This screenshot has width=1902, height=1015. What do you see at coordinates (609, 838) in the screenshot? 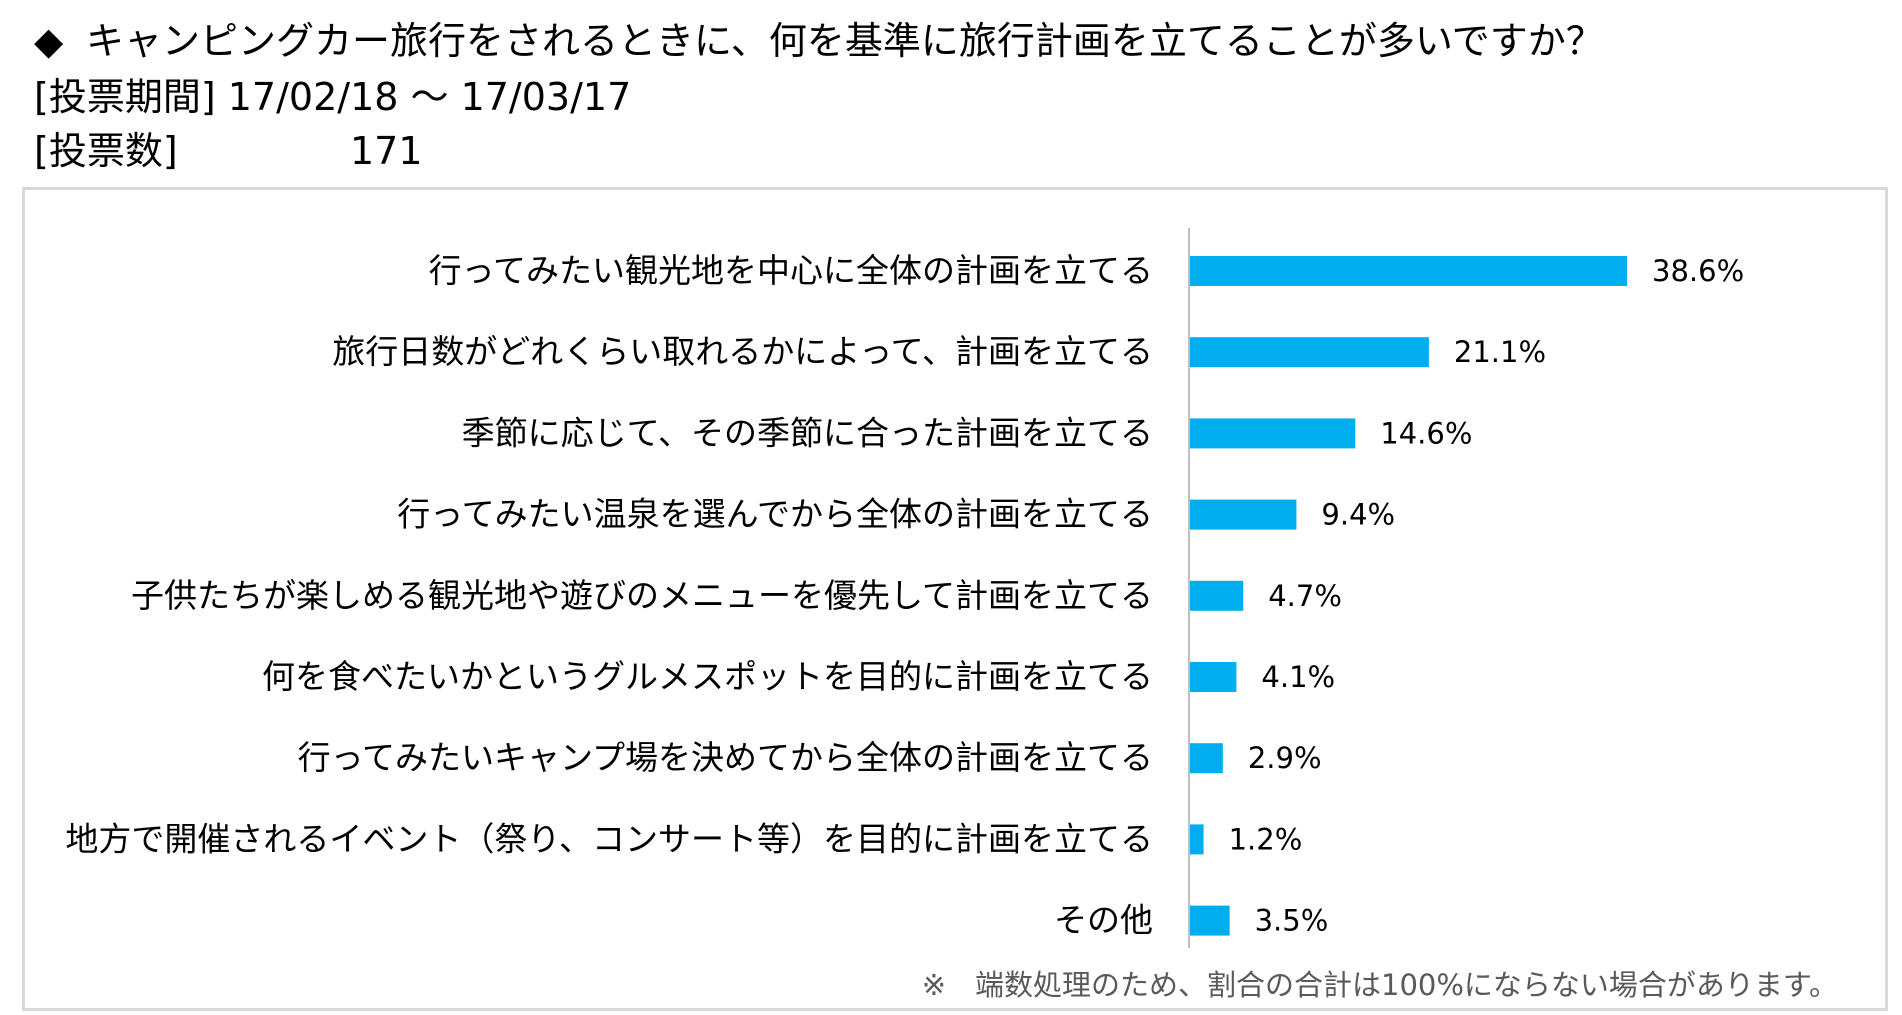
I see `category-label-7: 地方で開催されるイベント（祭り、コンサート等）を目的に計画を立てる` at bounding box center [609, 838].